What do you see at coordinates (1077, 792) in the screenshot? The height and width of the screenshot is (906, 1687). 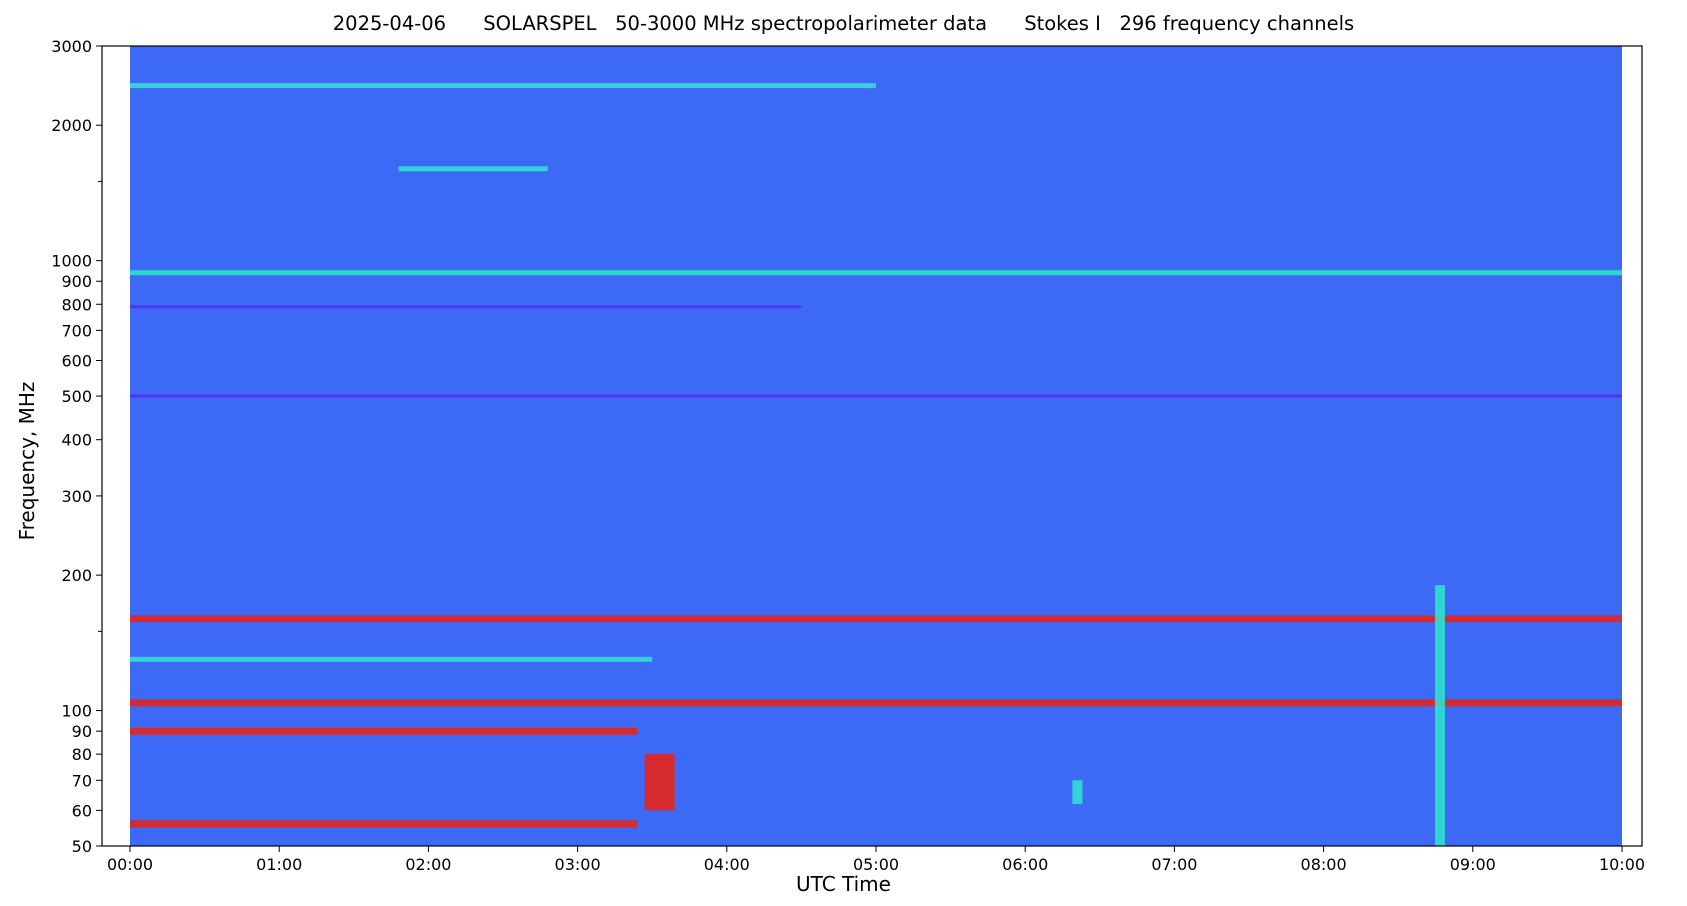 I see `burst-6.35h` at bounding box center [1077, 792].